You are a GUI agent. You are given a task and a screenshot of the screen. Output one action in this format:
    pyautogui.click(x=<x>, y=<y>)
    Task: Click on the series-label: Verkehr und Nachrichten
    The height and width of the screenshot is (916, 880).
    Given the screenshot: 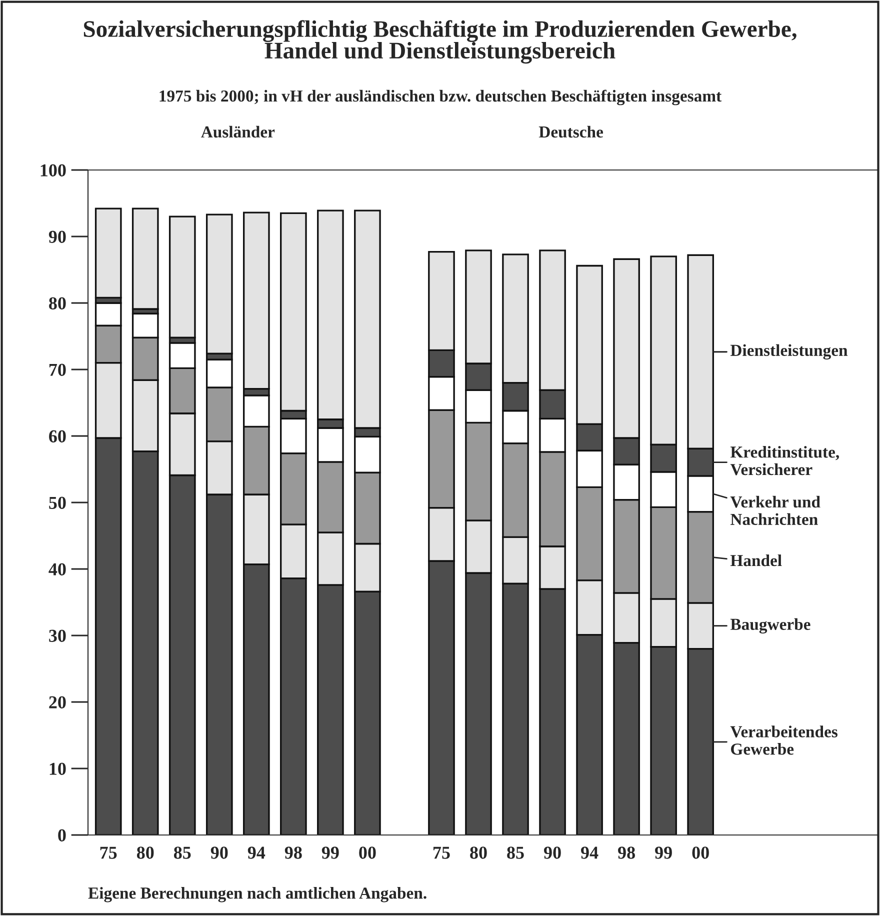 What is the action you would take?
    pyautogui.click(x=775, y=511)
    